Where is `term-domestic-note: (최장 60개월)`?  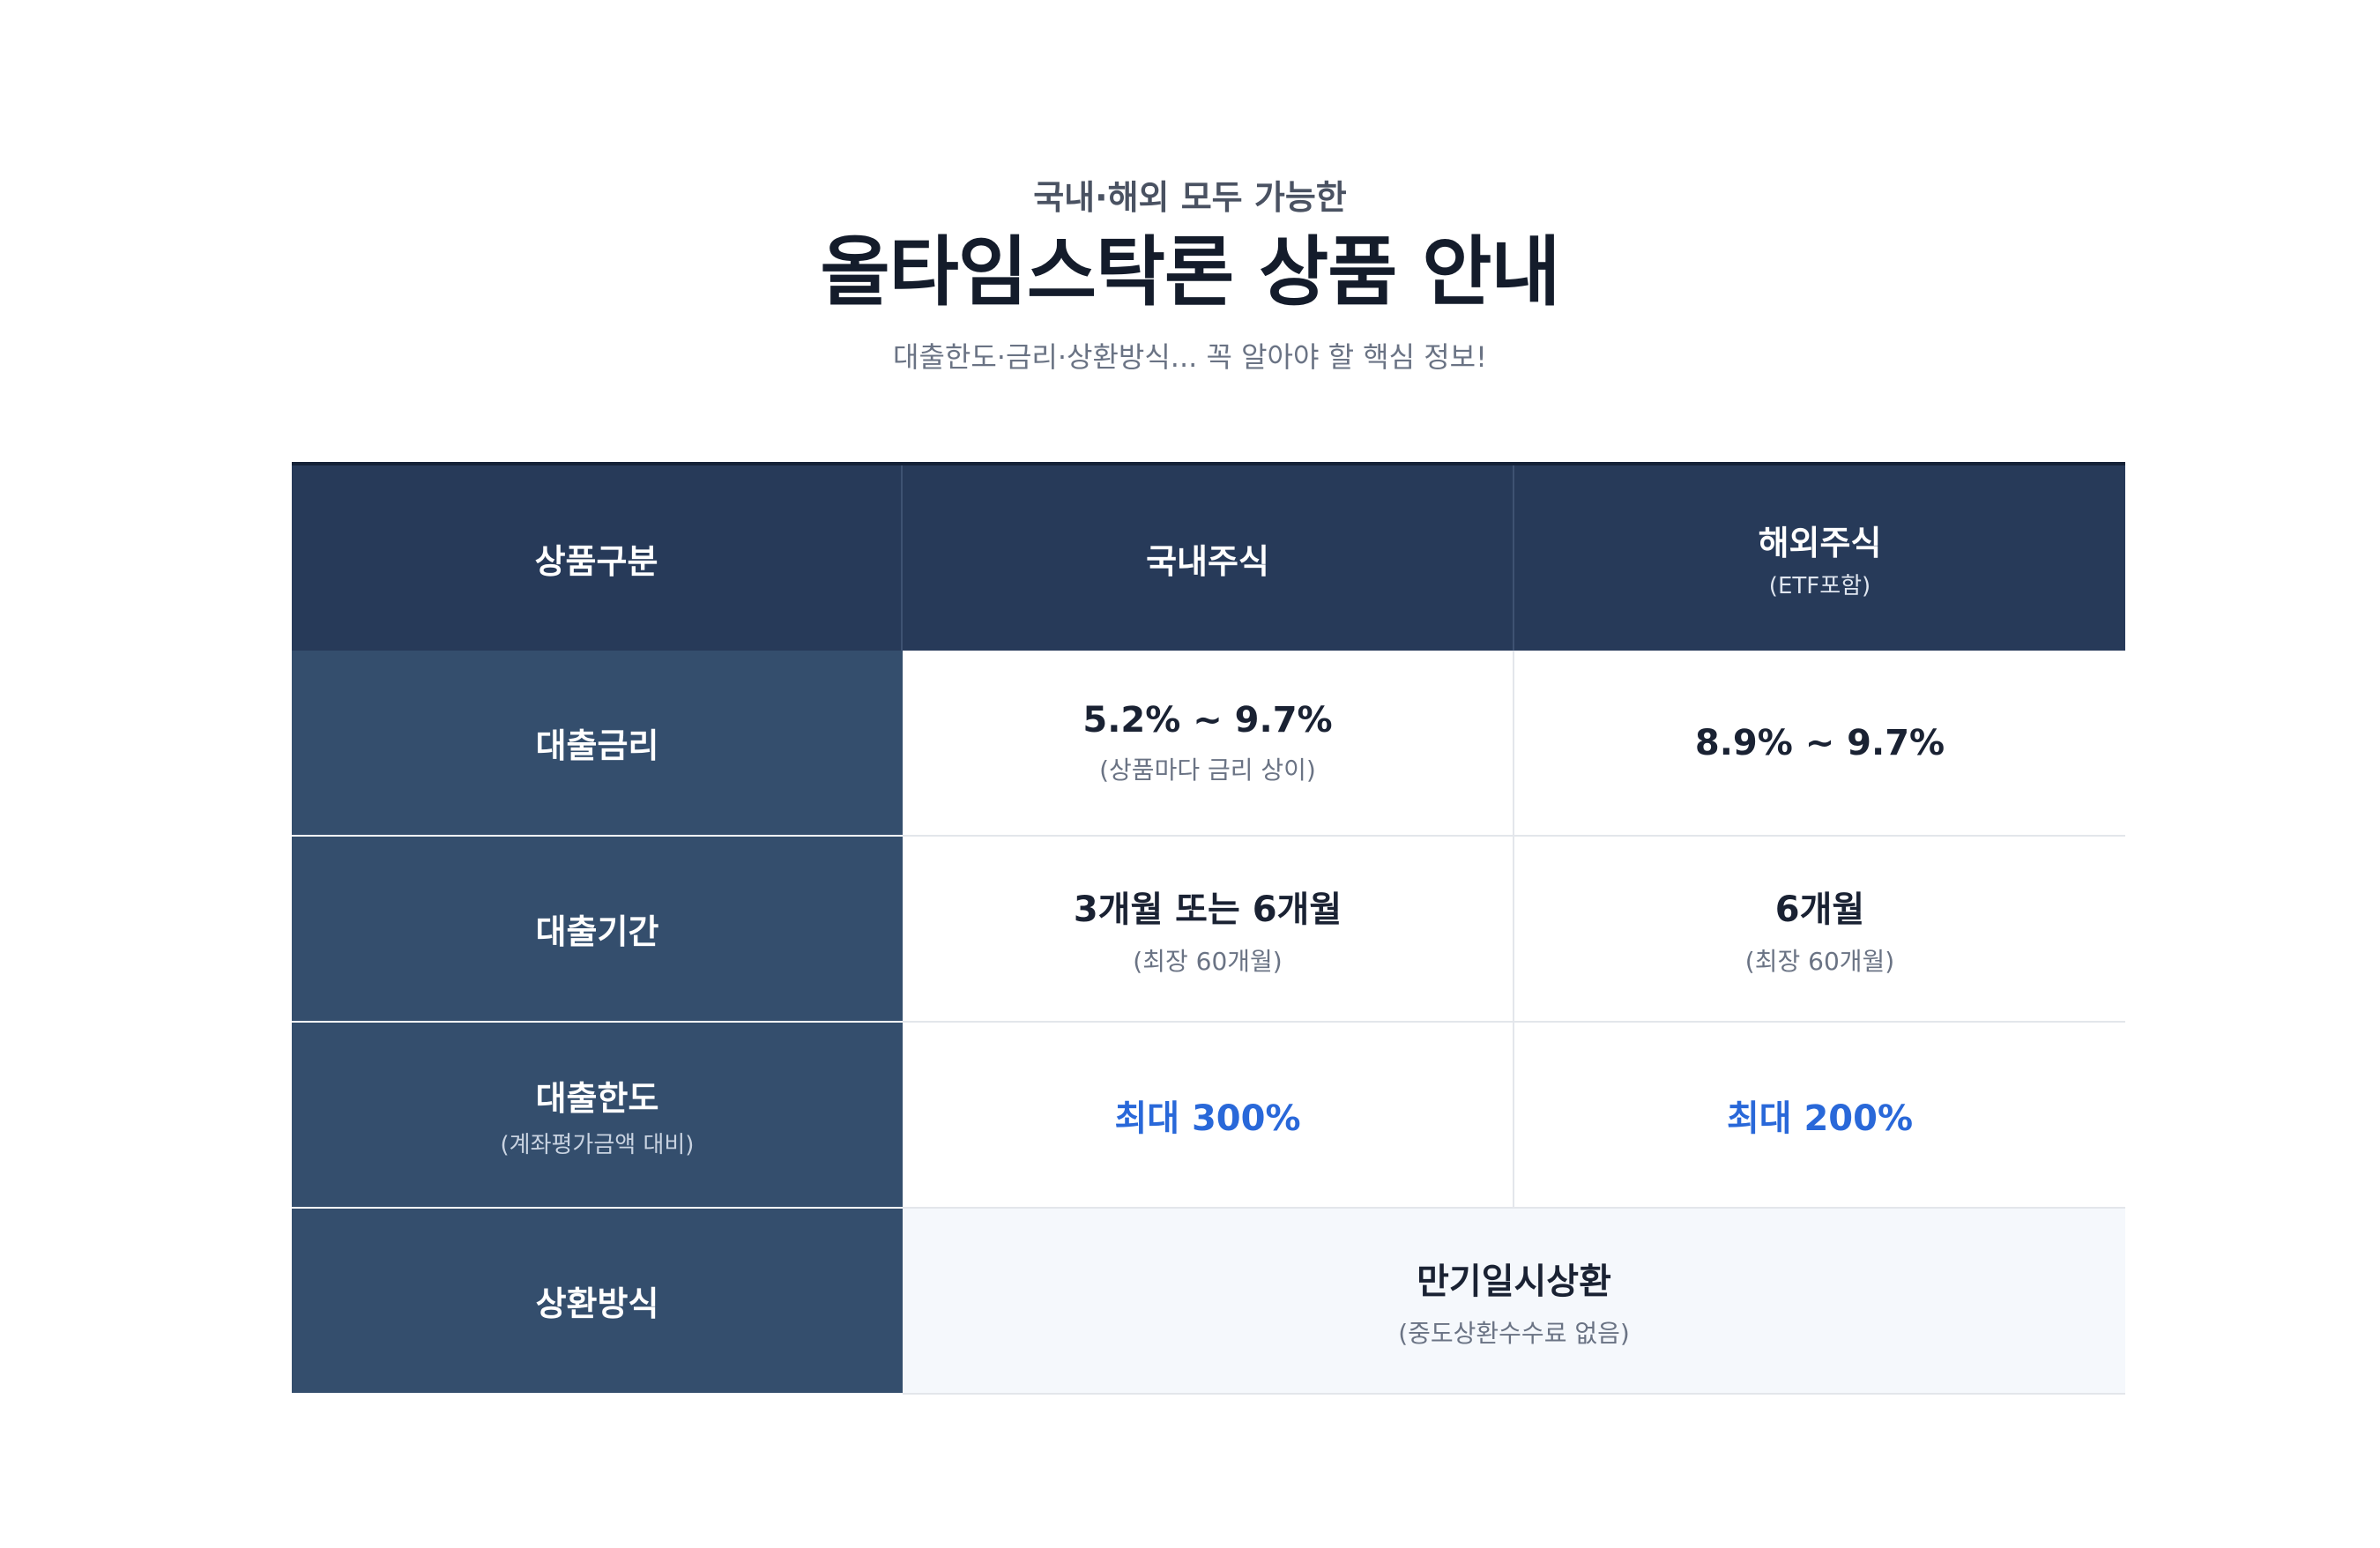 term-domestic-note: (최장 60개월) is located at coordinates (1208, 961).